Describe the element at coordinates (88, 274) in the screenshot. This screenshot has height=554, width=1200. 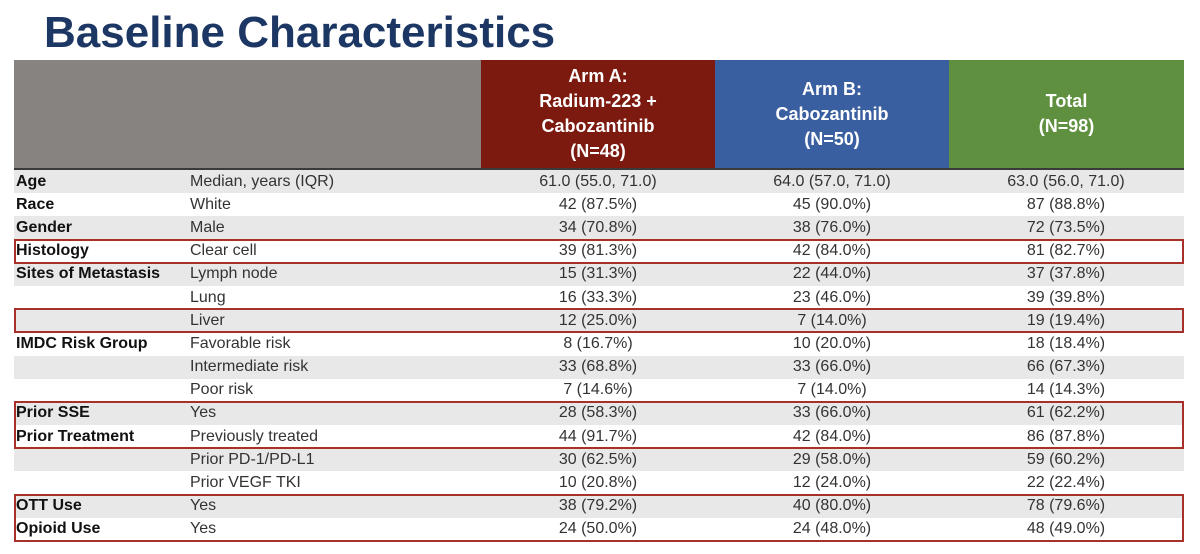
I see `row-category: Sites of Metastasis` at that location.